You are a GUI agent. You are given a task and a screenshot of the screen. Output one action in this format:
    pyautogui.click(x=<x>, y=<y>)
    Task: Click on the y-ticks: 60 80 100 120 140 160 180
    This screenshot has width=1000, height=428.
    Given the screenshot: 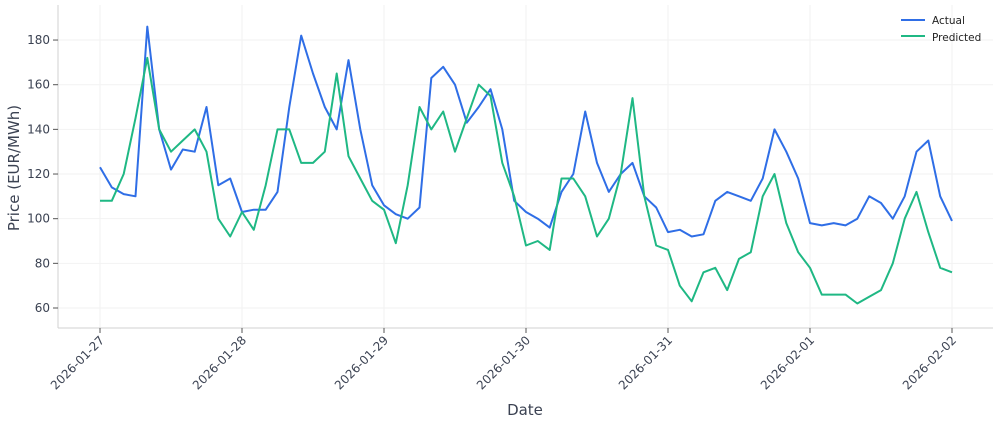 What is the action you would take?
    pyautogui.click(x=42, y=174)
    